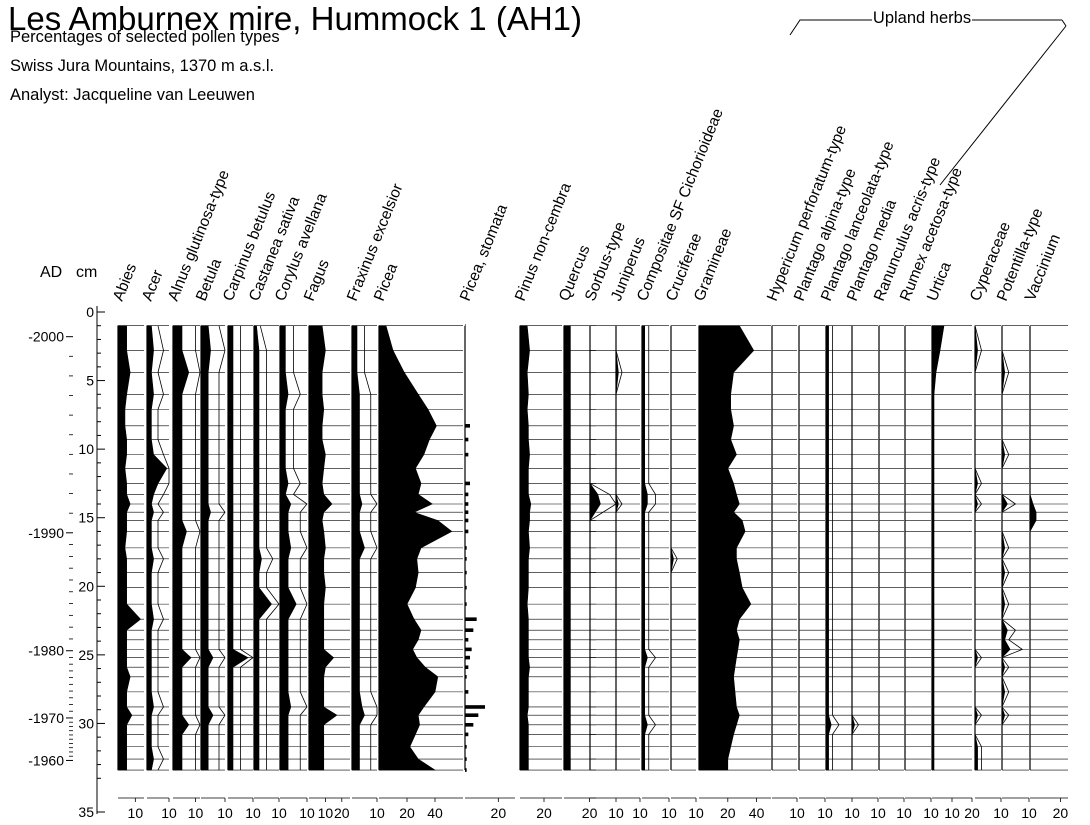 The image size is (1090, 825). I want to click on x-tick-label-plantago-alpina-type: 10, so click(825, 813).